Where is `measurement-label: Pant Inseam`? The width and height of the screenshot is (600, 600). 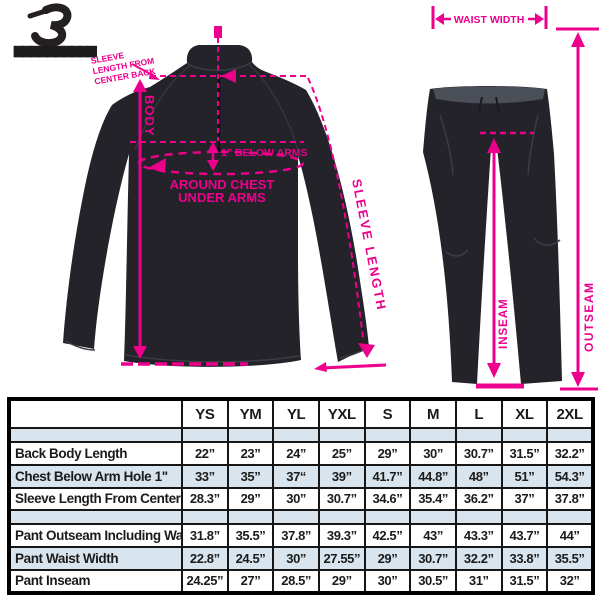
measurement-label: Pant Inseam is located at coordinates (95, 581).